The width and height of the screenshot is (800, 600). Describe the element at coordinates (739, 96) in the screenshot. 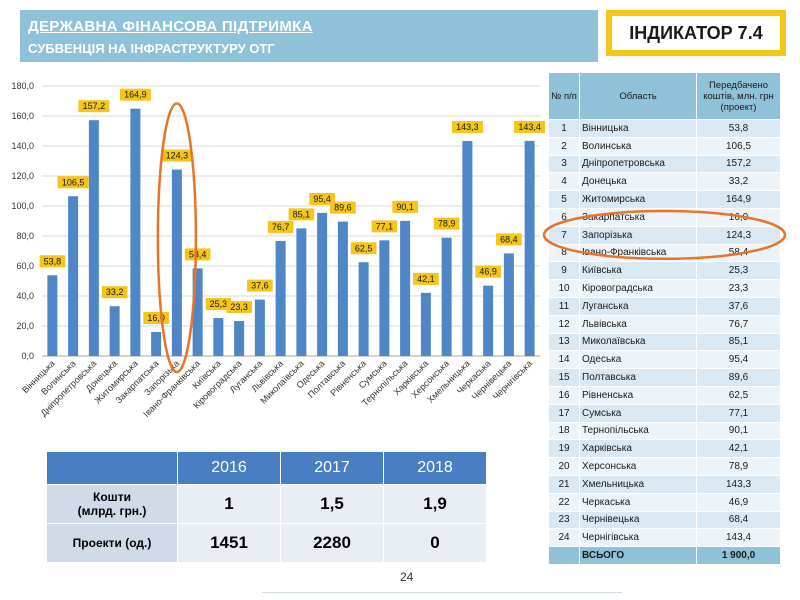

I see `region-table-header: Передбачено коштів, млн. грн (проект)` at that location.